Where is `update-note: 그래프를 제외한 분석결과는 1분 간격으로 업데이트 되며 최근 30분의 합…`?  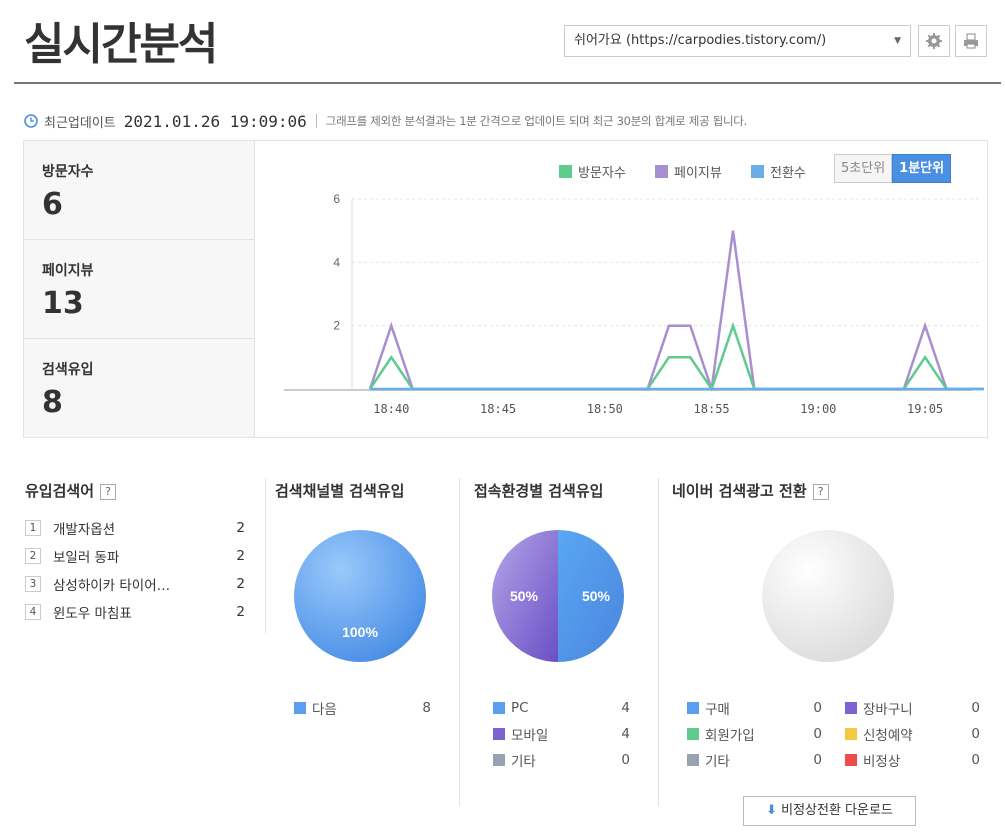
update-note: 그래프를 제외한 분석결과는 1분 간격으로 업데이트 되며 최근 30분의 합… is located at coordinates (536, 121).